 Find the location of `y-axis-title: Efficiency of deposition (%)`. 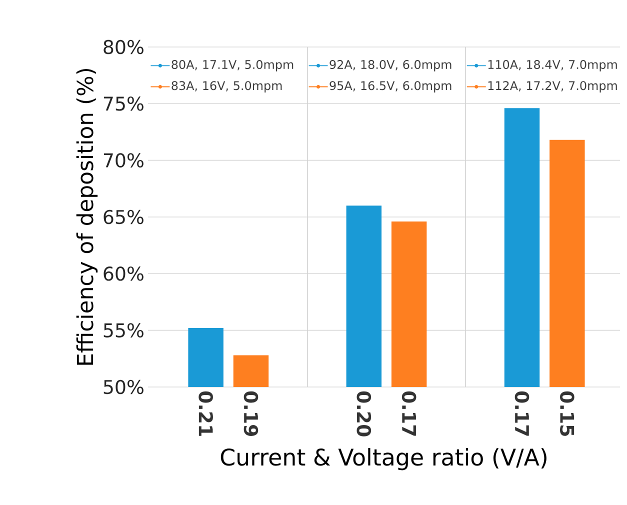

y-axis-title: Efficiency of deposition (%) is located at coordinates (87, 216).